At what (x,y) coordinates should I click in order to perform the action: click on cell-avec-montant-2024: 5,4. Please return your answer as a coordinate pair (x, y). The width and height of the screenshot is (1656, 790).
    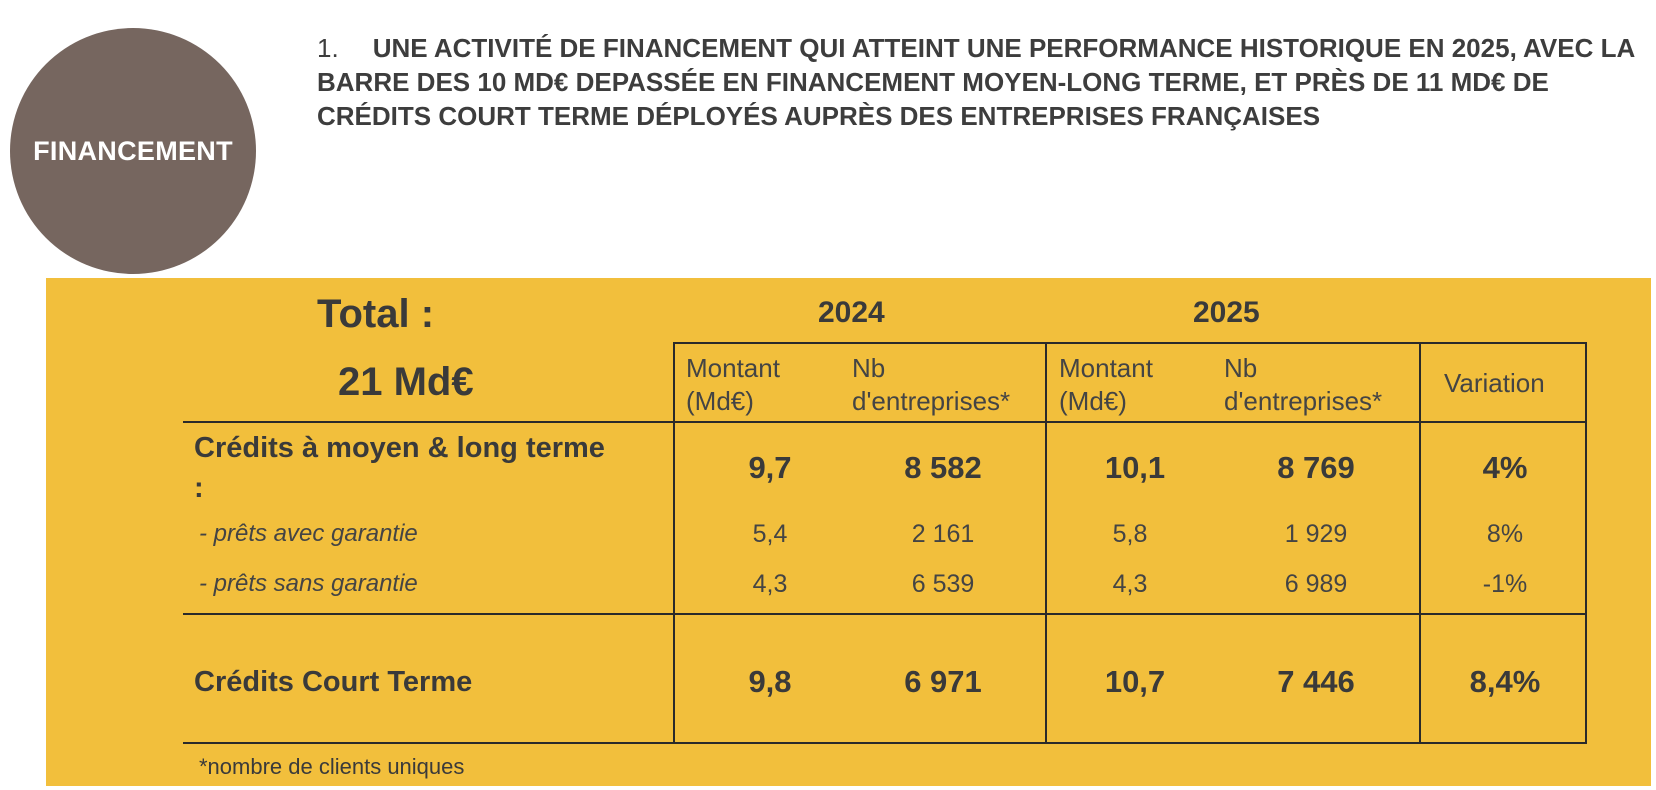
    Looking at the image, I should click on (770, 534).